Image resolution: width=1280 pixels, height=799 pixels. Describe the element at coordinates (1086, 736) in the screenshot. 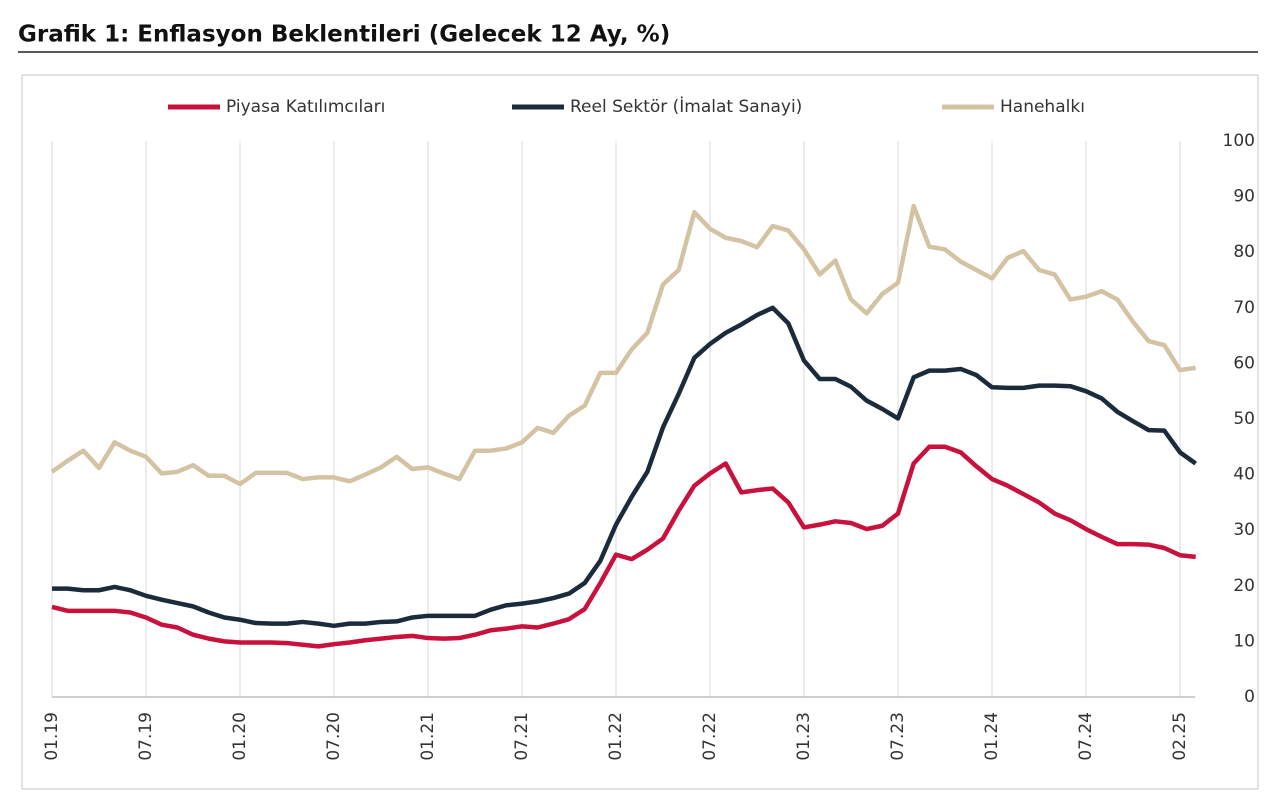

I see `x-tick-label: 07.24` at that location.